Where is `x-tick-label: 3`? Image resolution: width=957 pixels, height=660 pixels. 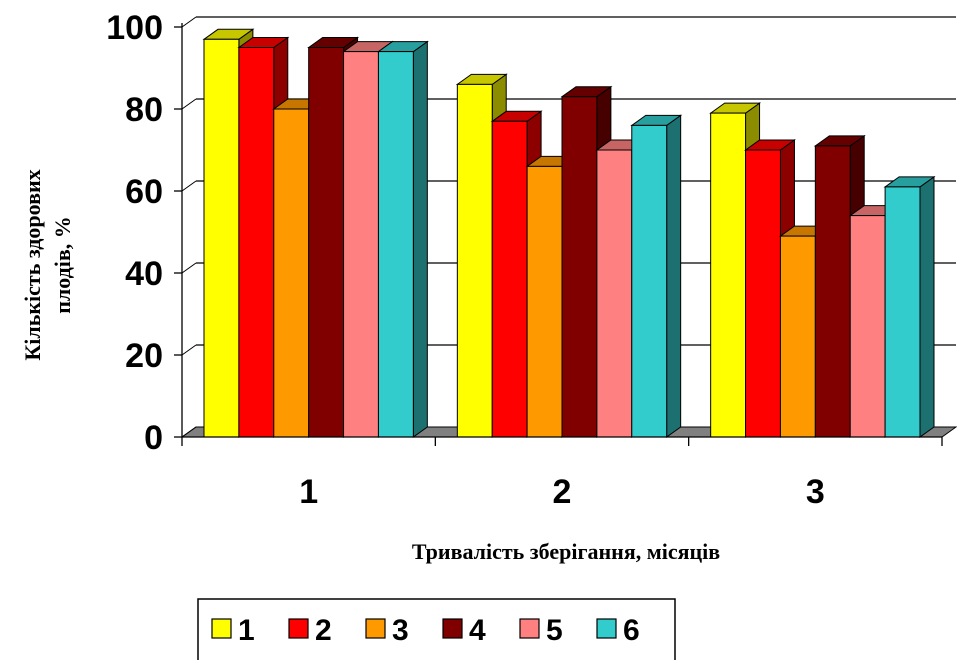 x-tick-label: 3 is located at coordinates (815, 492).